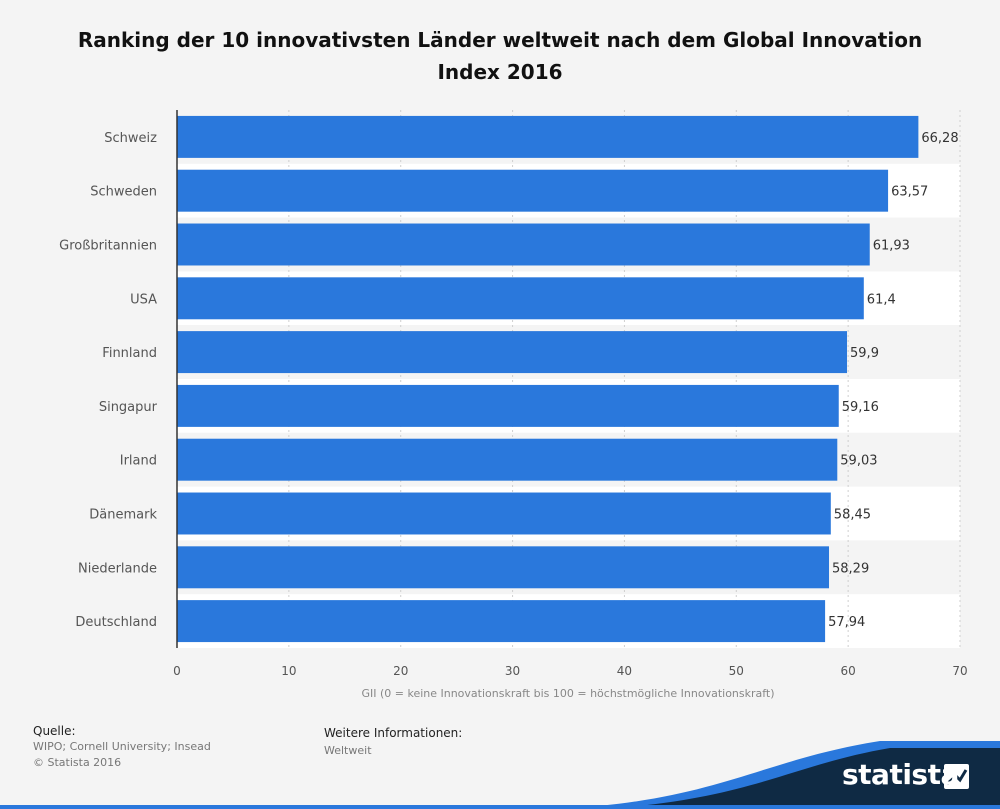 This screenshot has height=809, width=1000. Describe the element at coordinates (129, 353) in the screenshot. I see `category-label: Finnland` at that location.